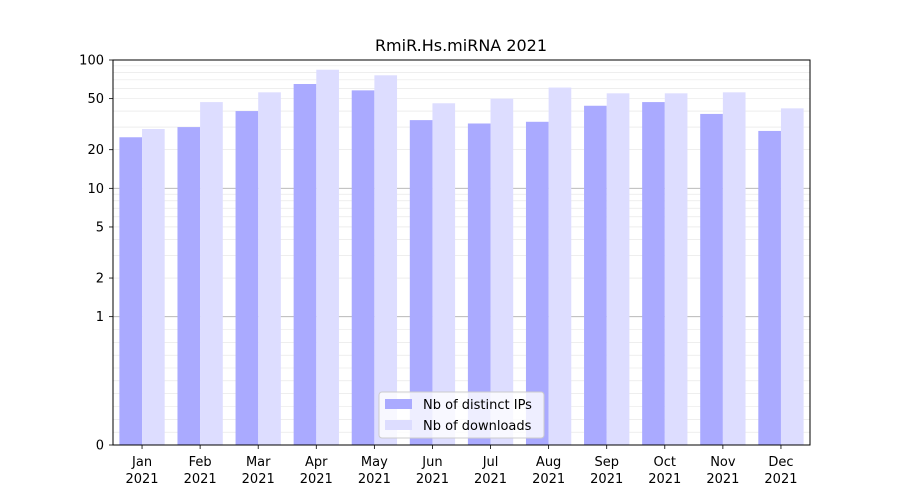 The image size is (900, 504). I want to click on chart-title: RmiR.Hs.miRNA 2021, so click(461, 45).